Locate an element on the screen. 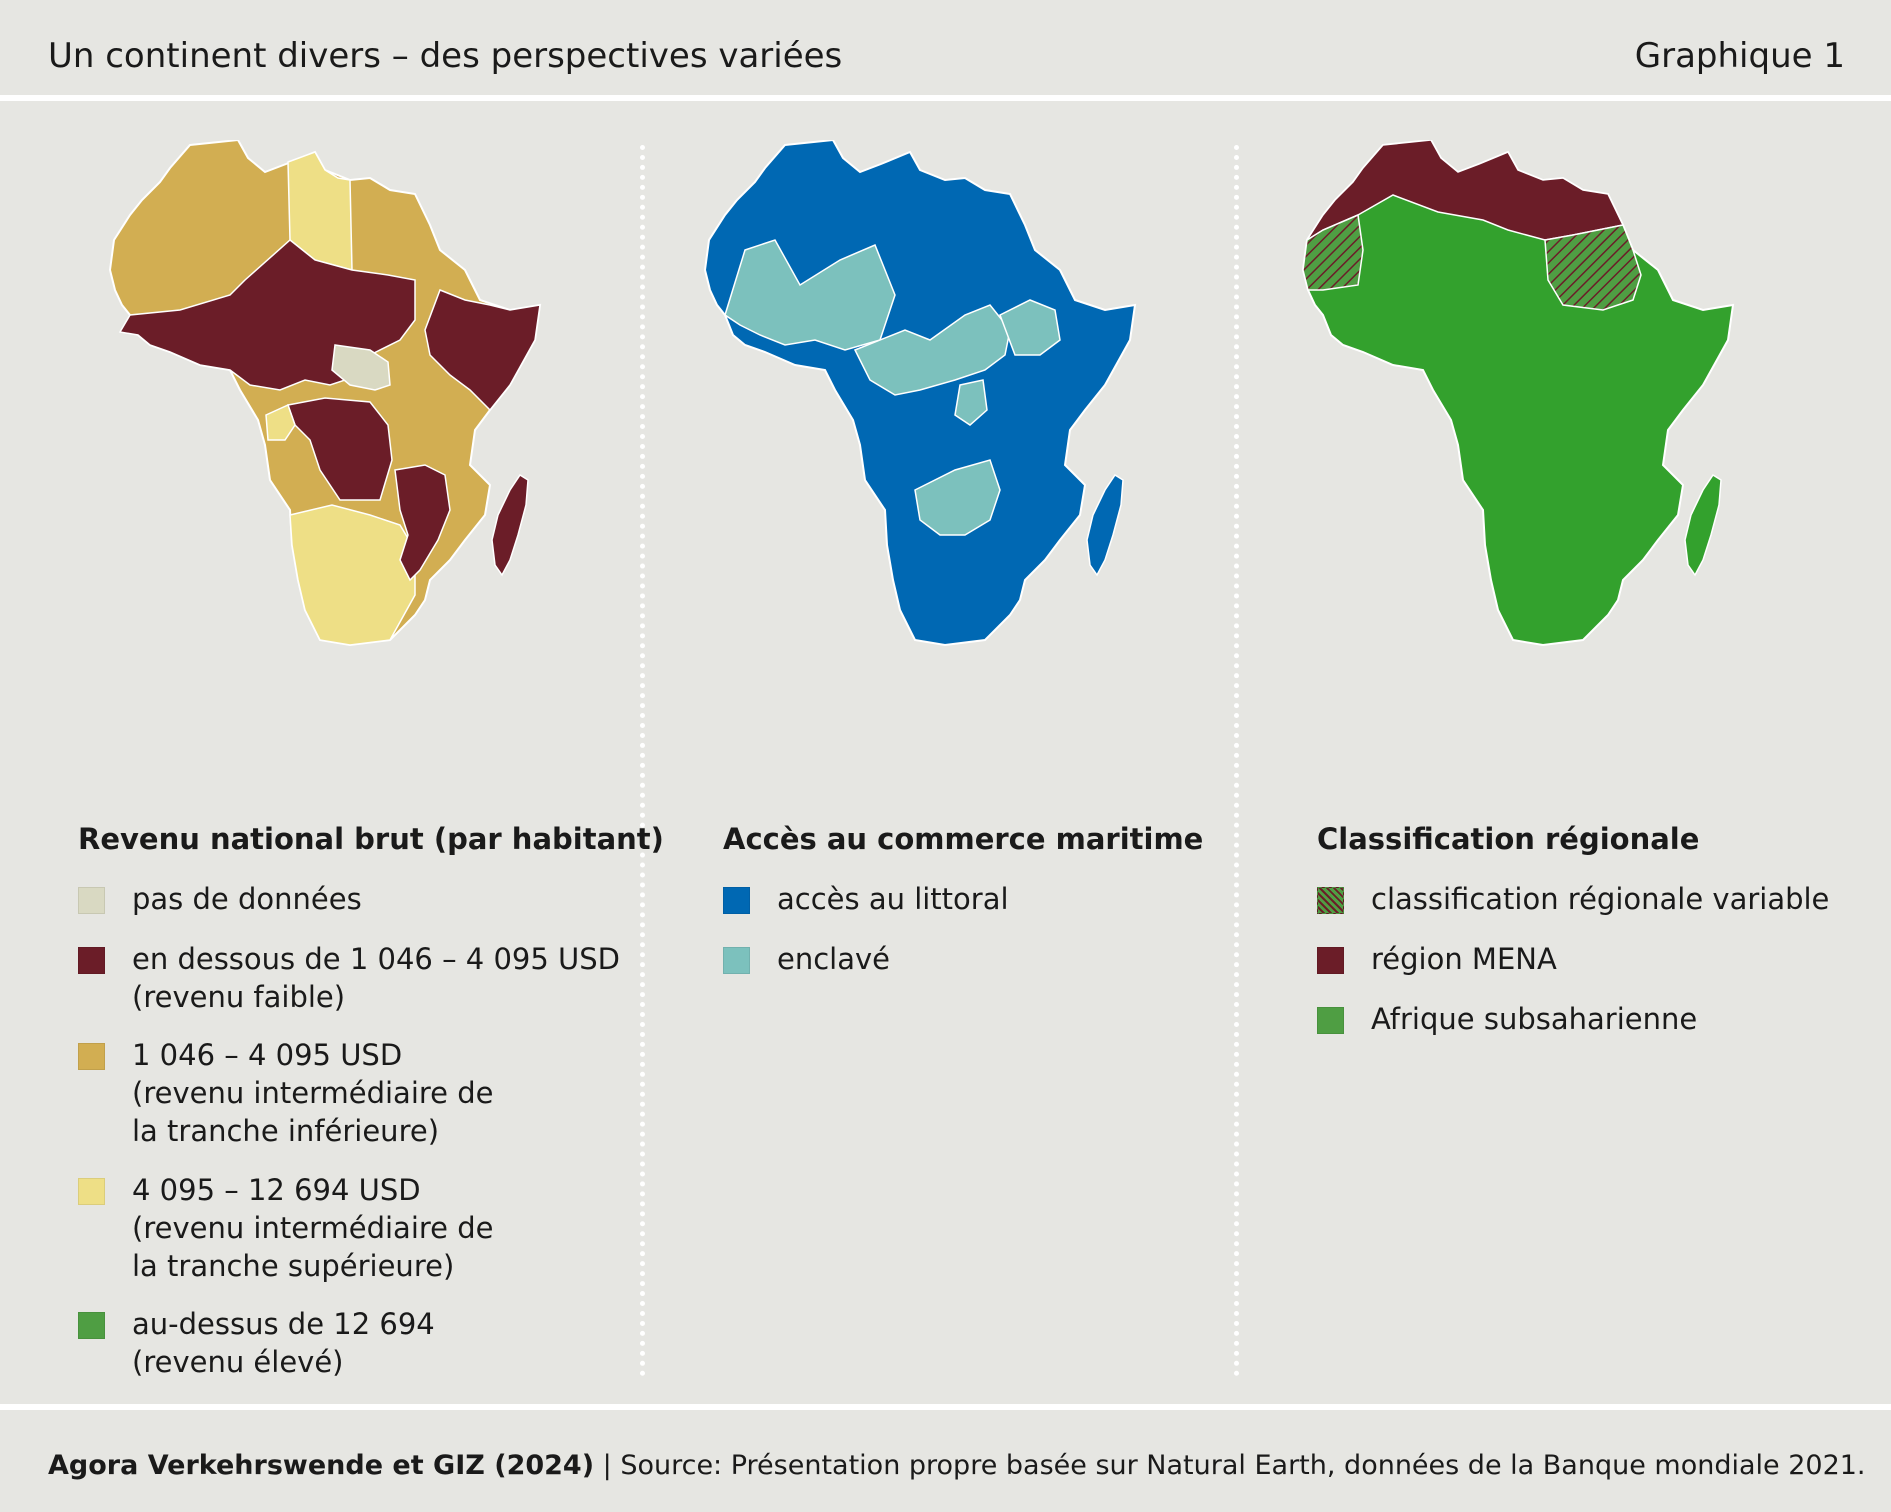  legend-label: la tranche inférieure) is located at coordinates (286, 1131).